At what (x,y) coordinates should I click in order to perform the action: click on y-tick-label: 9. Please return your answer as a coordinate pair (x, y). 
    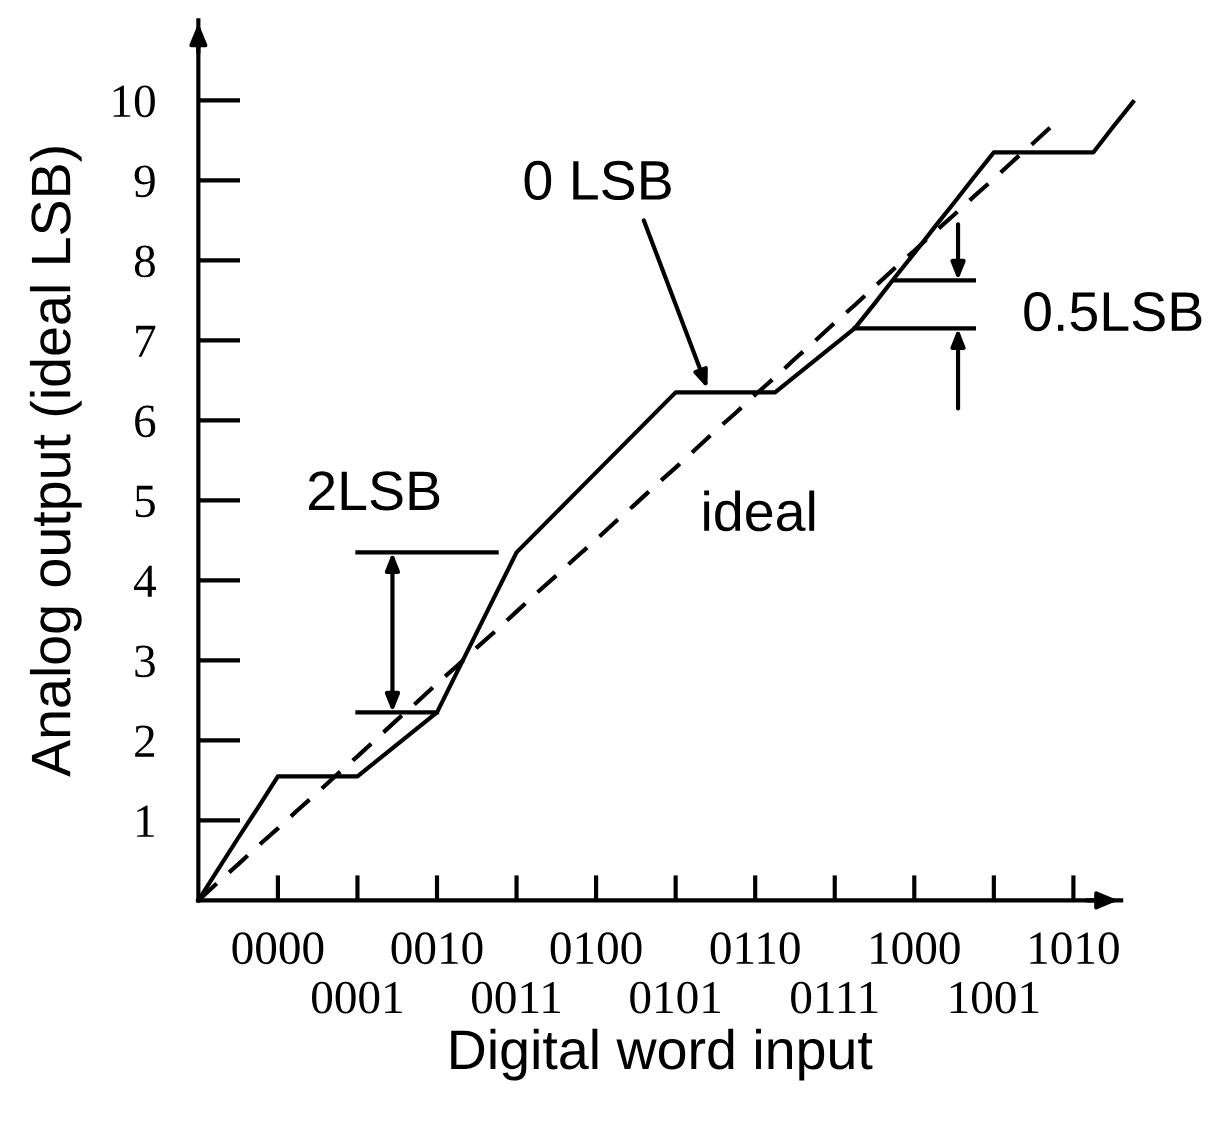
    Looking at the image, I should click on (144, 181).